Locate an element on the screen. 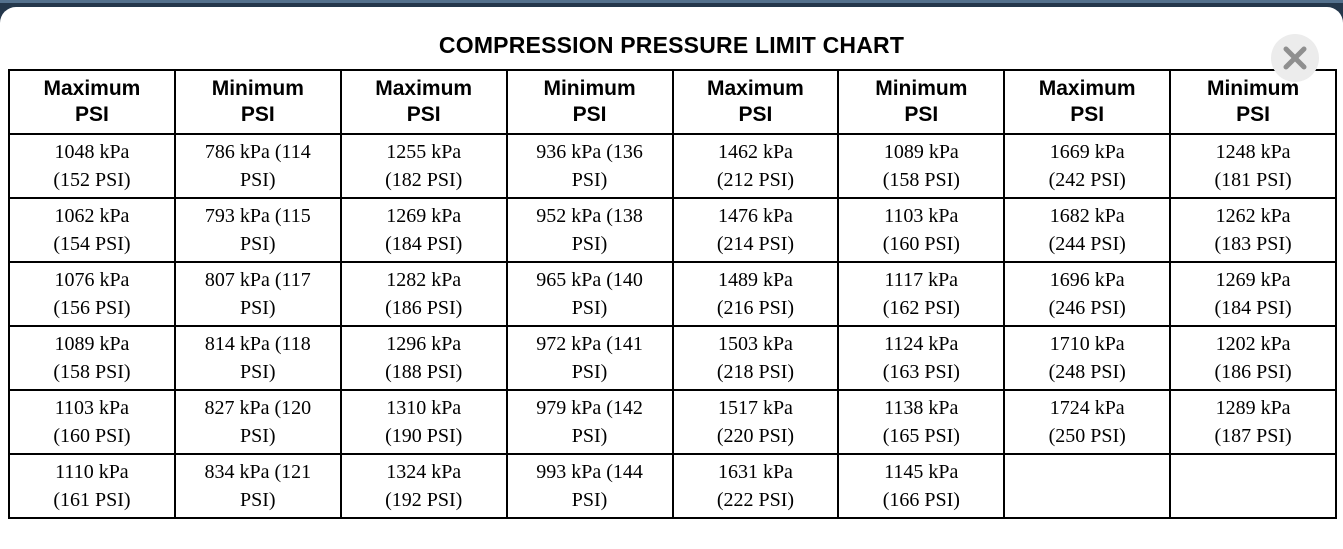 This screenshot has width=1343, height=549. table-cell: 1710 kPa (248 PSI) is located at coordinates (1087, 358).